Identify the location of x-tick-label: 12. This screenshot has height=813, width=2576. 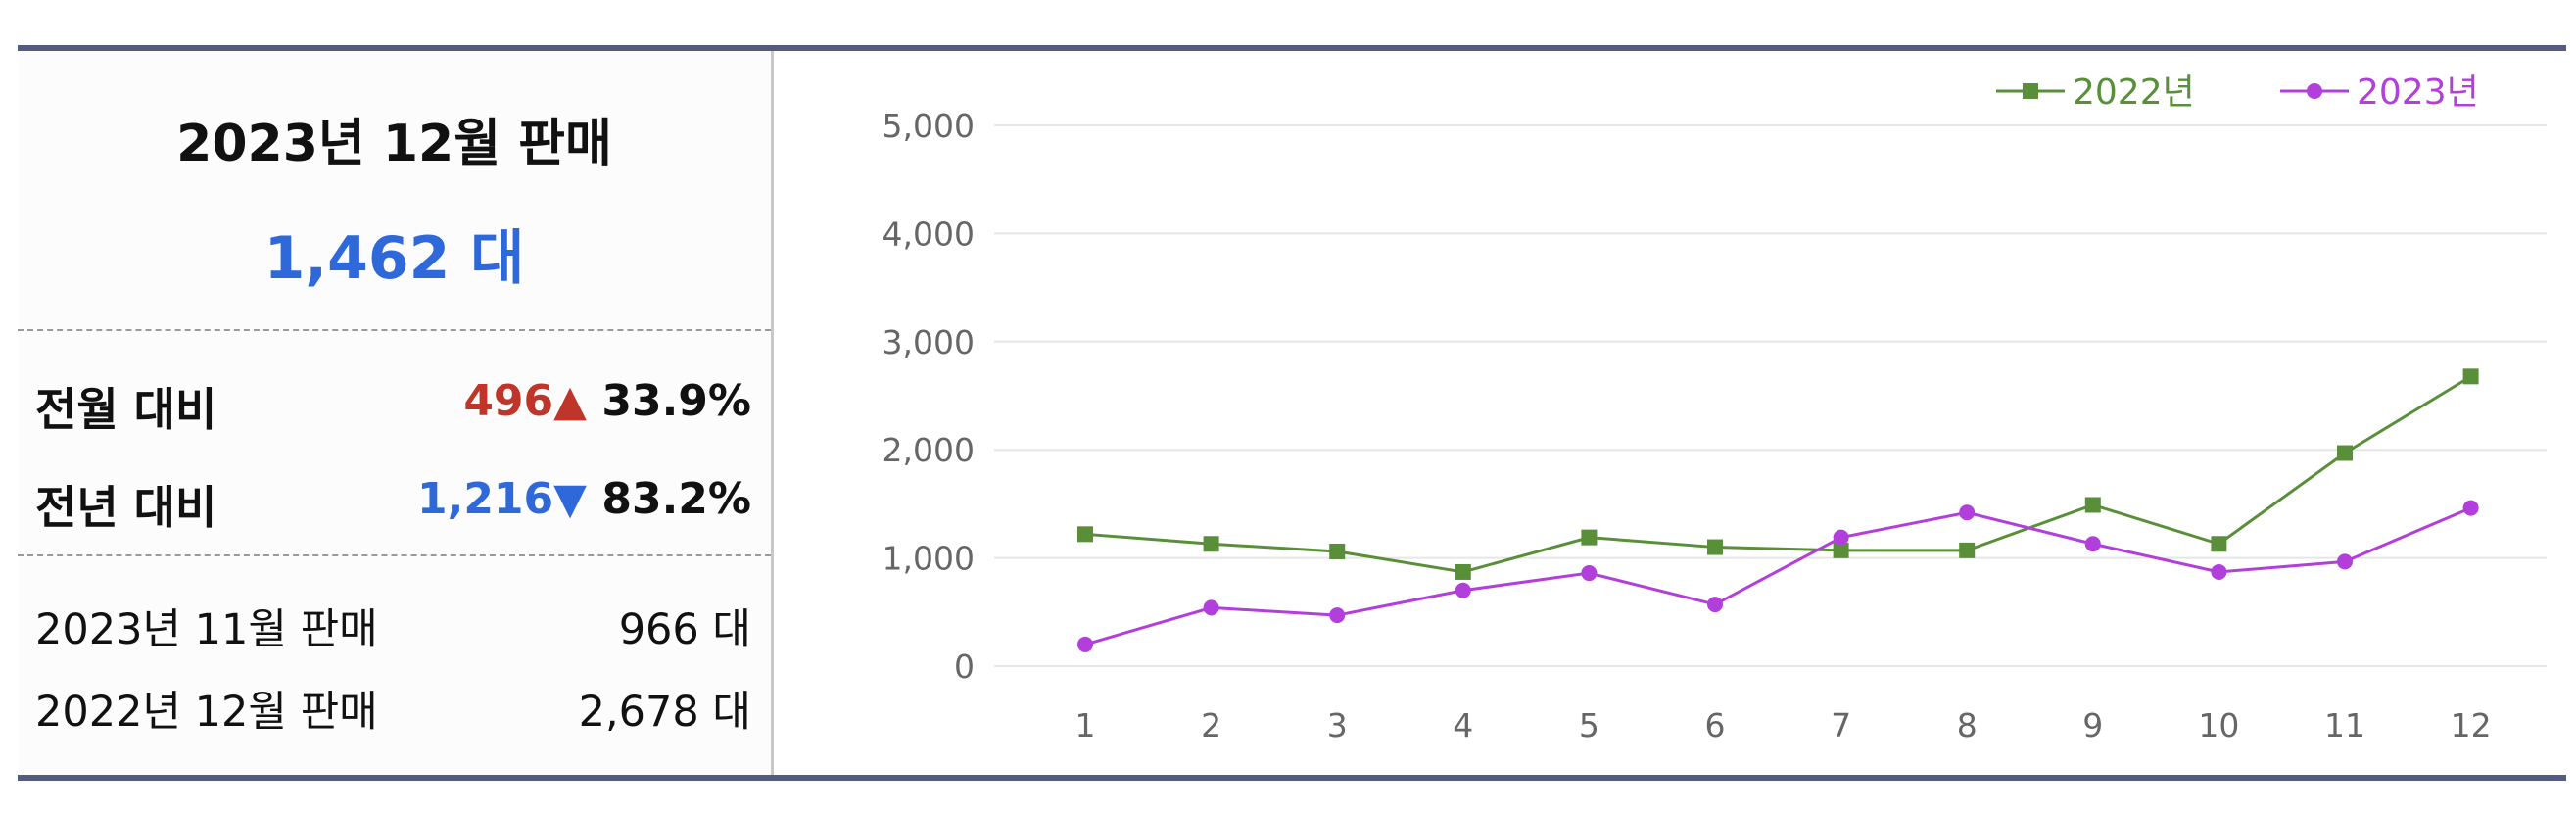
(2472, 725).